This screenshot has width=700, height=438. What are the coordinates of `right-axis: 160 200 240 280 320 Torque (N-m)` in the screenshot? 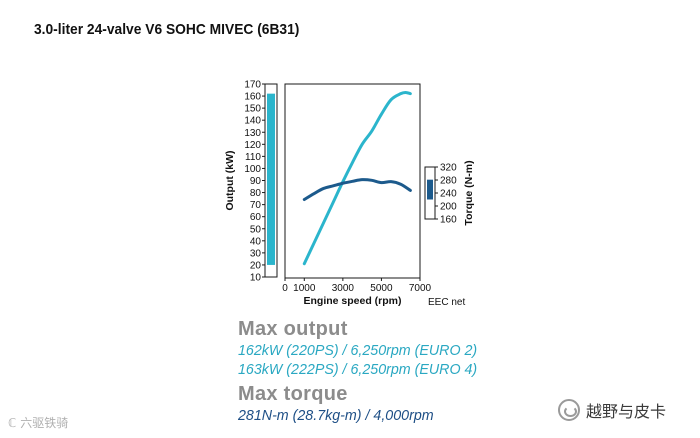 It's located at (449, 193).